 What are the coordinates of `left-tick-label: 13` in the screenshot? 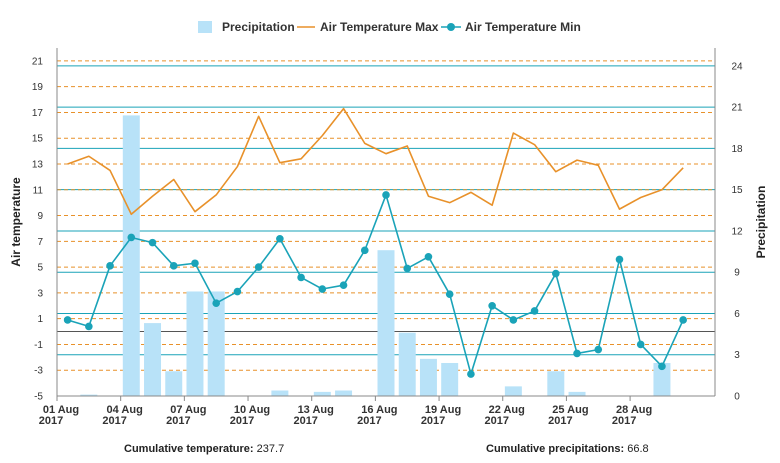 It's located at (38, 165).